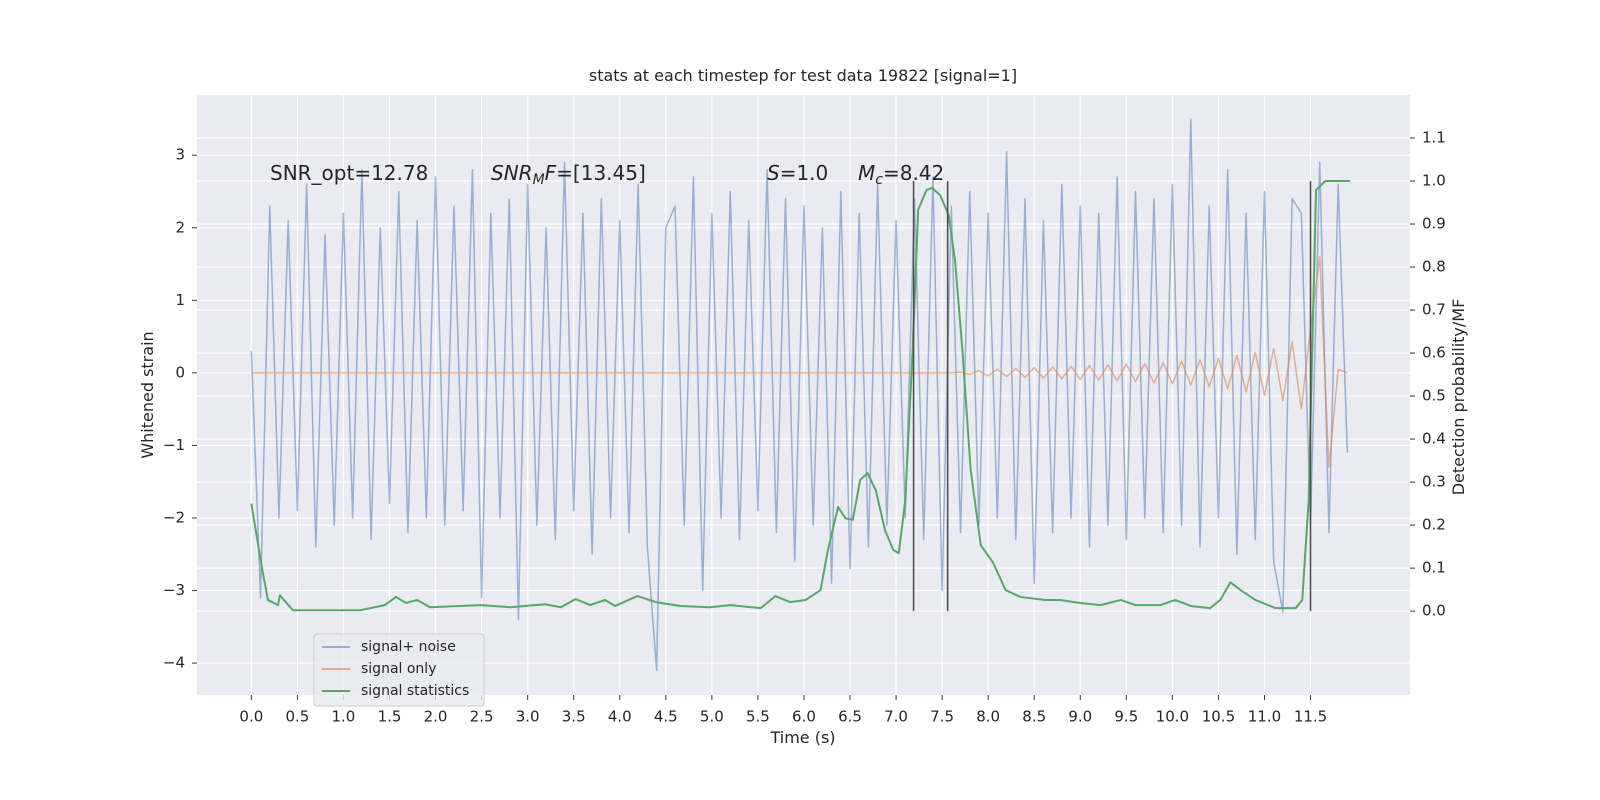 This screenshot has height=800, width=1600. I want to click on y-tick-label: −2, so click(174, 517).